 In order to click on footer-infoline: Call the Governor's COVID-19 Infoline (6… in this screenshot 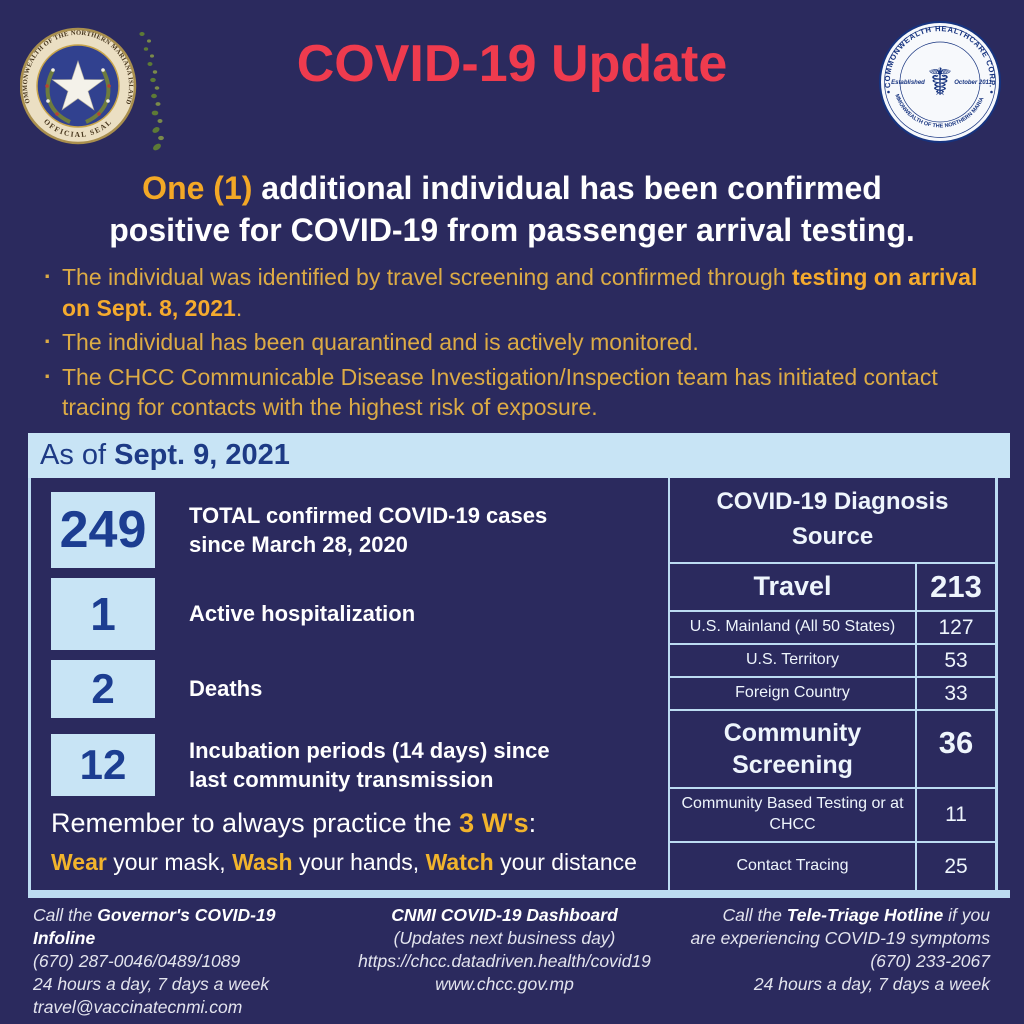, I will do `click(165, 961)`.